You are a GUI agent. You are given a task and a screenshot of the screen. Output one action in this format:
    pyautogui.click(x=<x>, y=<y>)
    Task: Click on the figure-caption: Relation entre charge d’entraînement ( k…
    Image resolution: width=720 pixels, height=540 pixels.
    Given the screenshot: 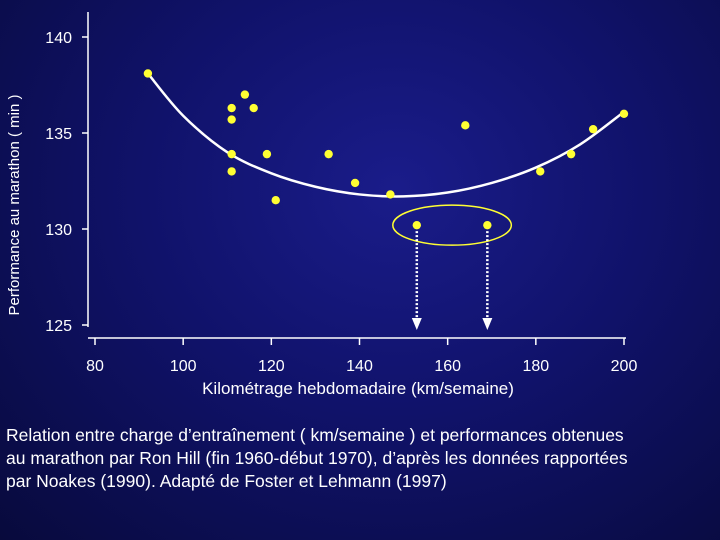 What is the action you would take?
    pyautogui.click(x=362, y=458)
    